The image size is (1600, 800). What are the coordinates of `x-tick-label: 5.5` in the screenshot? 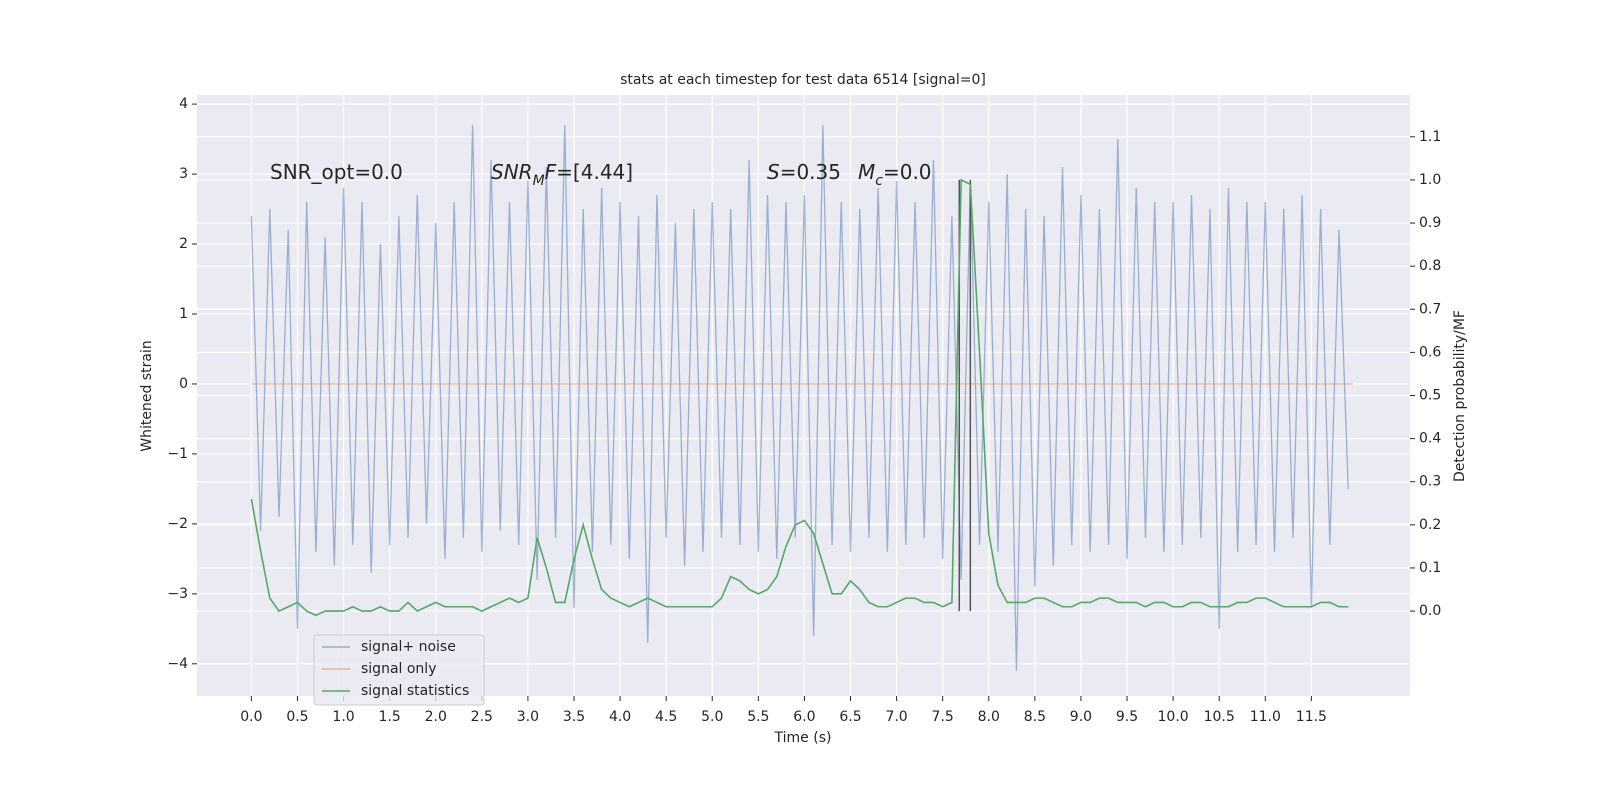 It's located at (758, 717).